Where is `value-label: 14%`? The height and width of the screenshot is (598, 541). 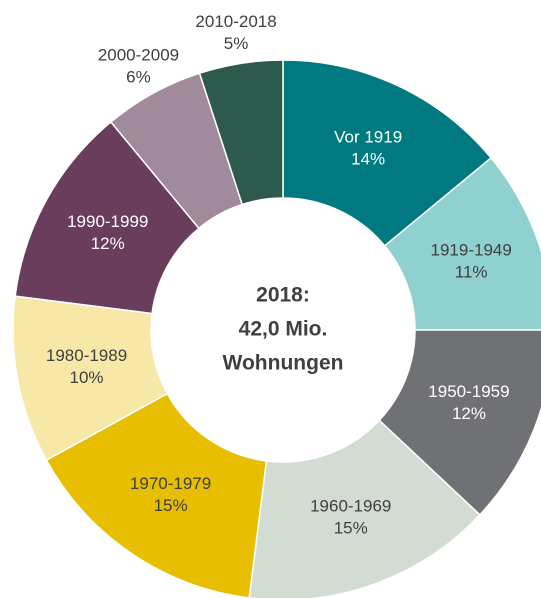
value-label: 14% is located at coordinates (368, 159).